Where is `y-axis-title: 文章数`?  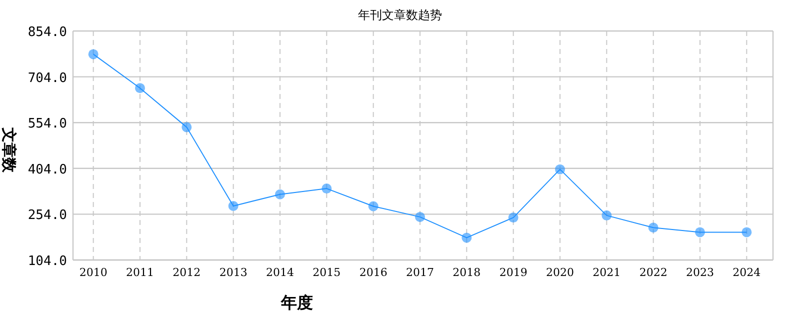
y-axis-title: 文章数 is located at coordinates (9, 150).